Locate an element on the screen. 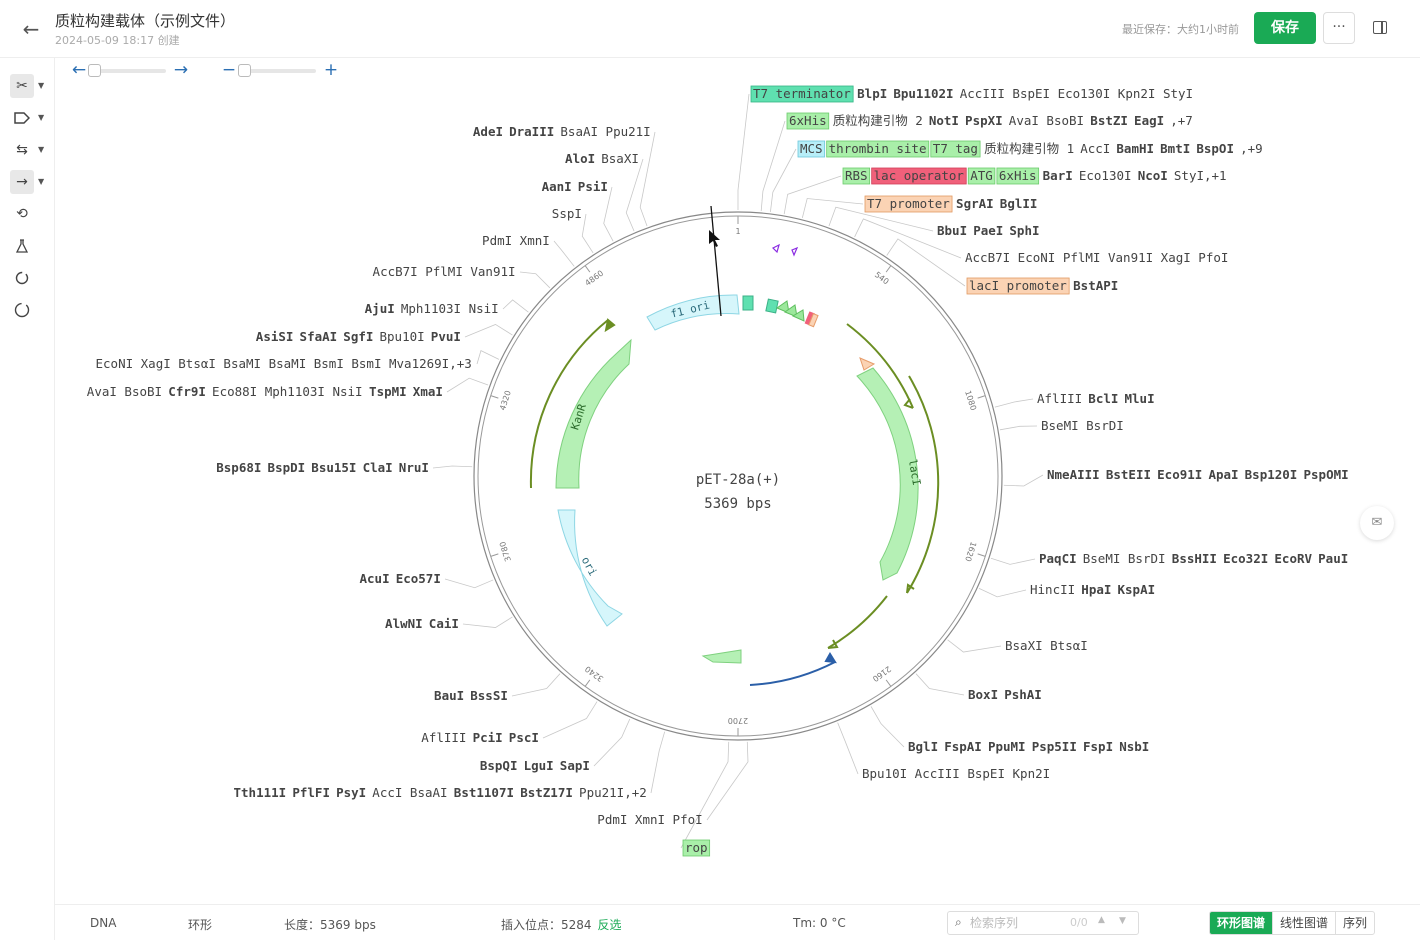 The image size is (1420, 940). site-label-l15: BoxI PshAI is located at coordinates (1005, 694).